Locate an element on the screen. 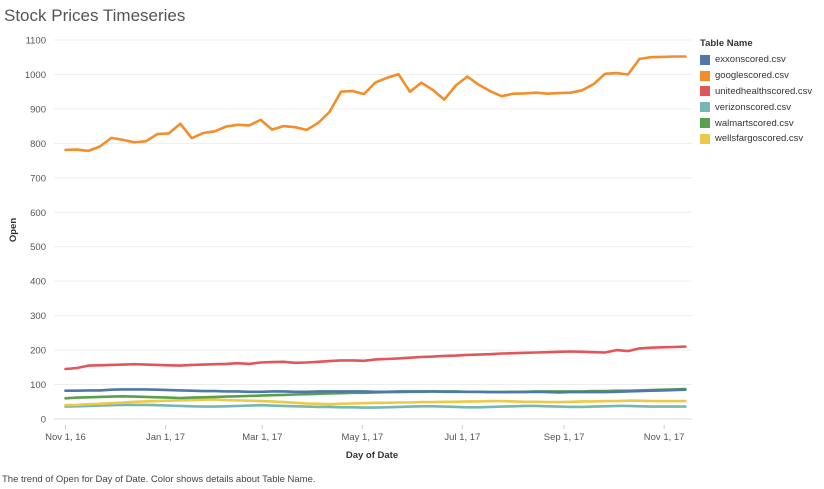  y-tick-label: 1000 is located at coordinates (35, 75).